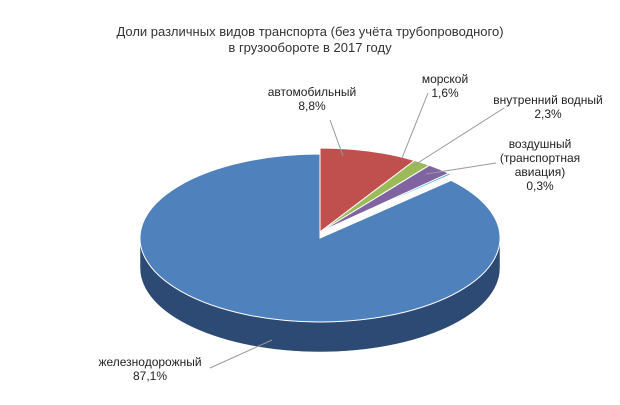 This screenshot has width=620, height=405. Describe the element at coordinates (445, 86) in the screenshot. I see `data-label-1: морской 1,6%` at that location.